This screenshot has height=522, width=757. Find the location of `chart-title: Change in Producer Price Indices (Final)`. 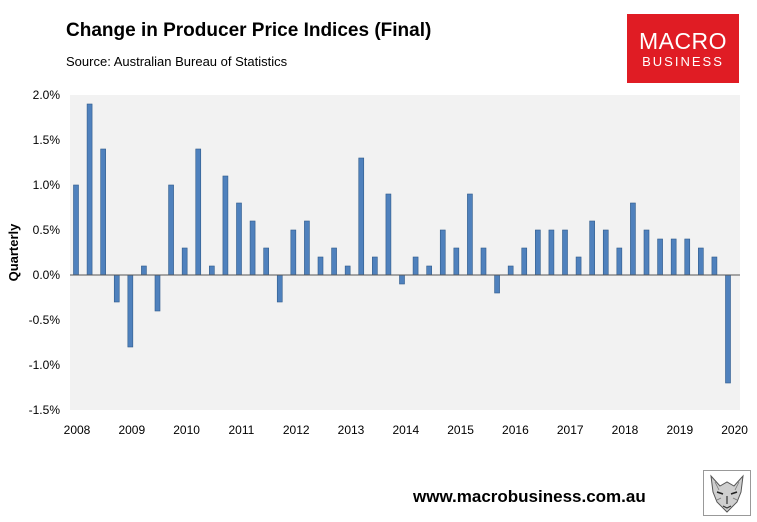

chart-title: Change in Producer Price Indices (Final) is located at coordinates (249, 30).